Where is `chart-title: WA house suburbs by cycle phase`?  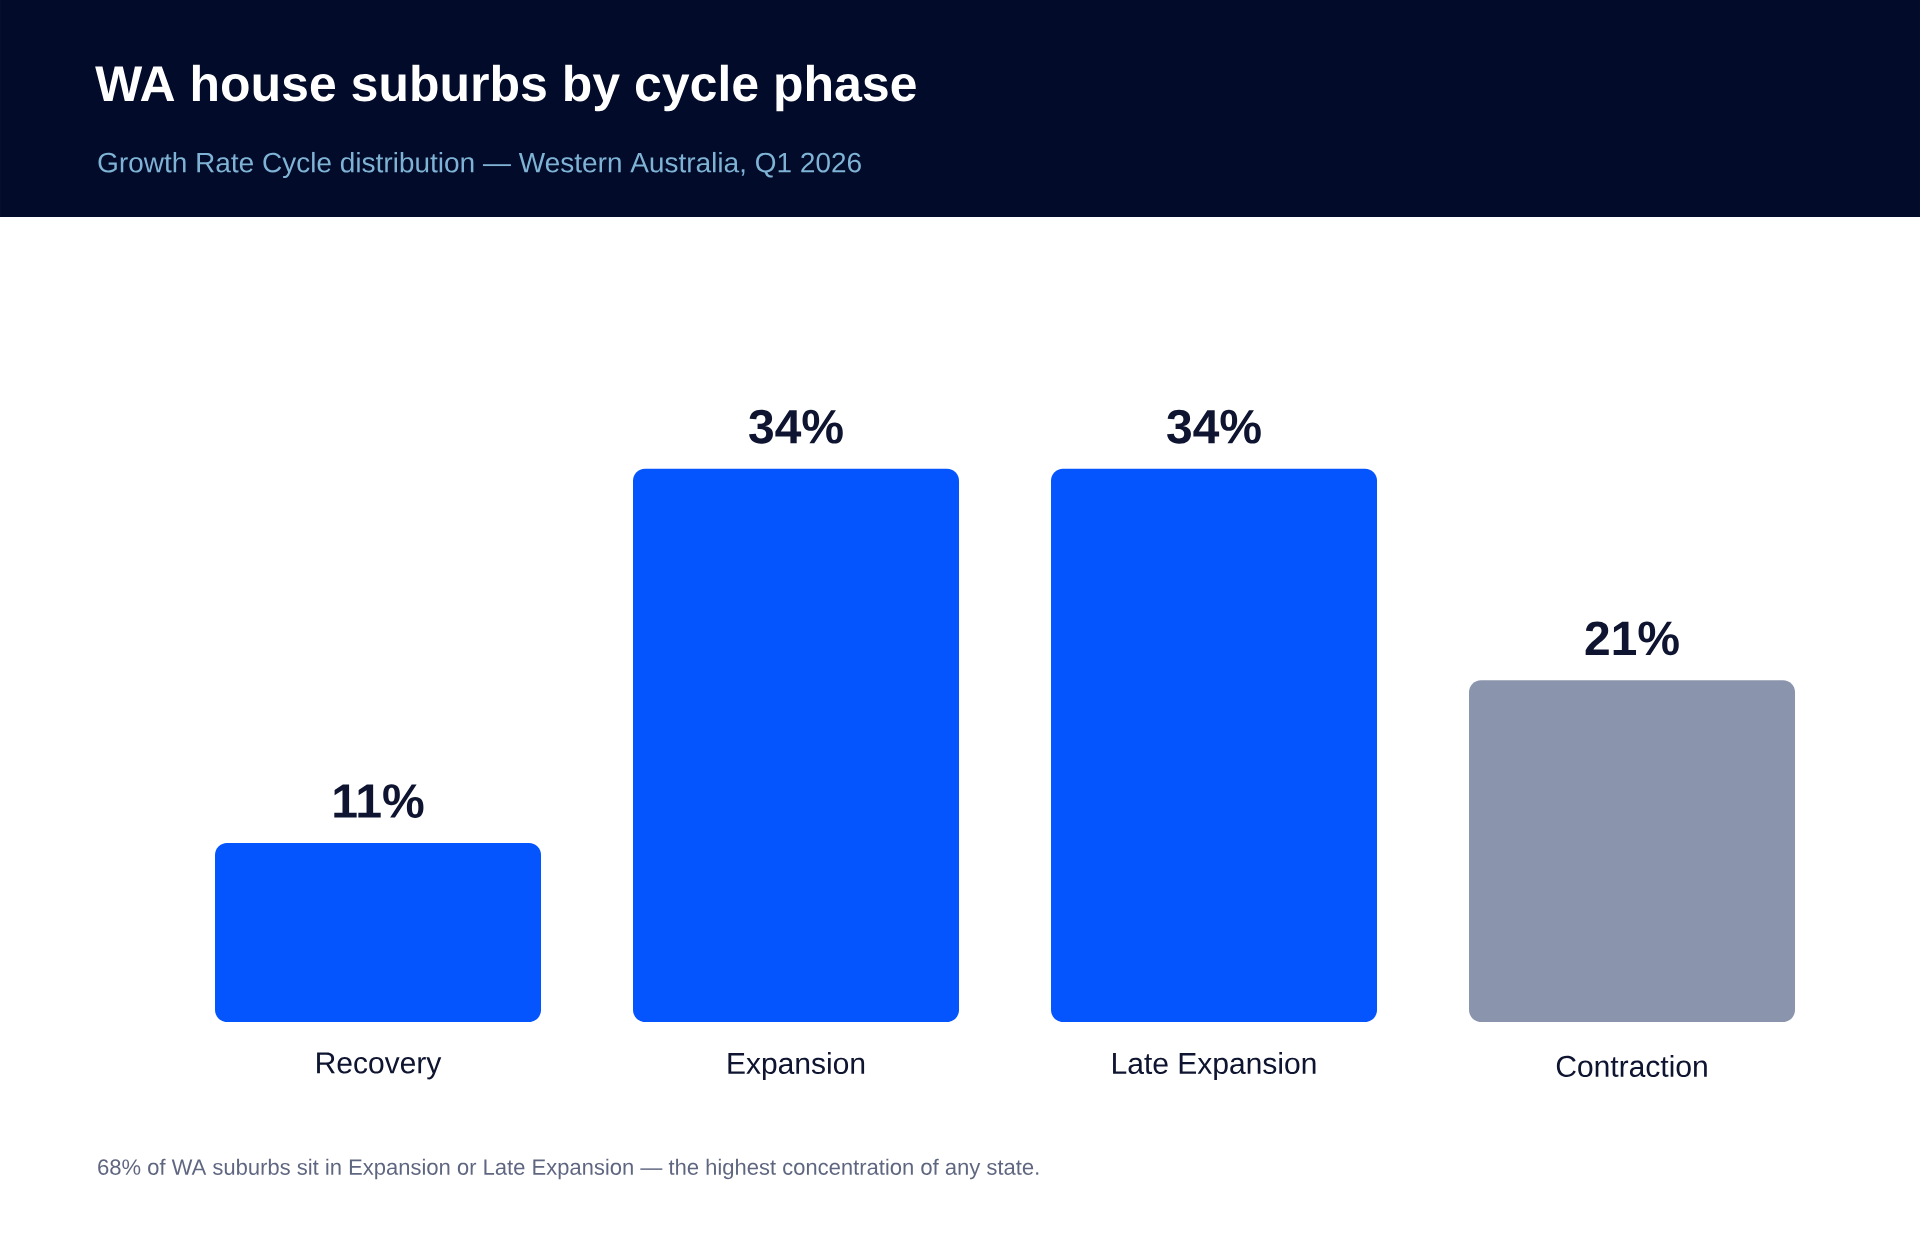 chart-title: WA house suburbs by cycle phase is located at coordinates (505, 88).